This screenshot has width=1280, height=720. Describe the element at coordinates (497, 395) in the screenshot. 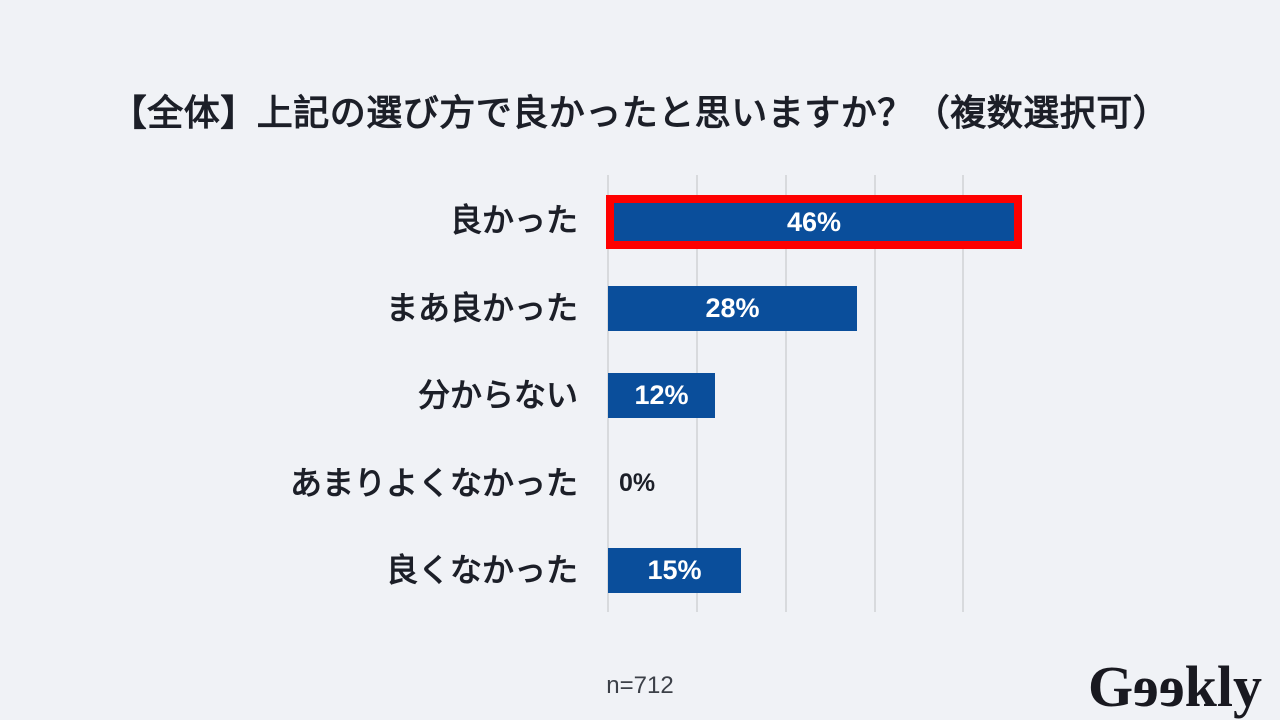

I see `category-label-wakaranai: 分からない` at that location.